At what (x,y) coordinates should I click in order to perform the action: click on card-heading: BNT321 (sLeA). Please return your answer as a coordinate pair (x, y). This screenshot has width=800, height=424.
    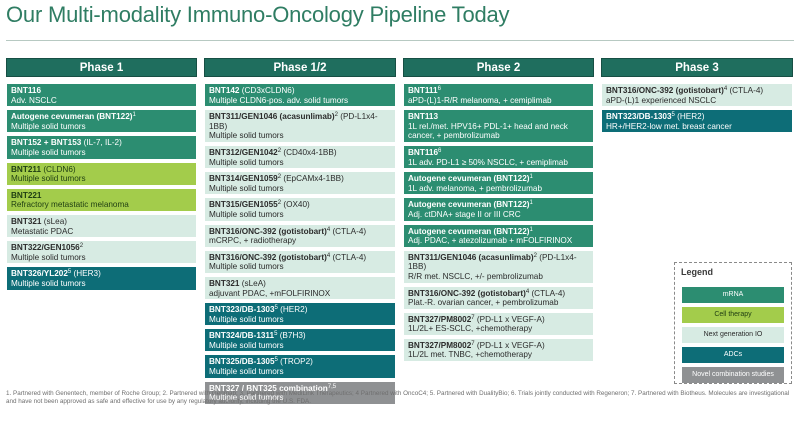
    Looking at the image, I should click on (300, 284).